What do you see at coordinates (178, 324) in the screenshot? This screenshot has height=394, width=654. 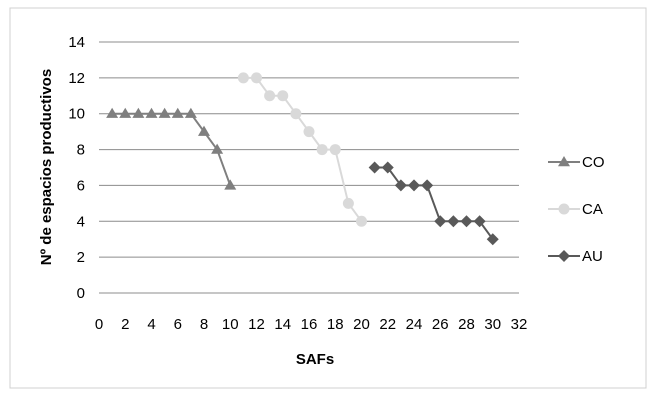 I see `x-tick-label: 6` at bounding box center [178, 324].